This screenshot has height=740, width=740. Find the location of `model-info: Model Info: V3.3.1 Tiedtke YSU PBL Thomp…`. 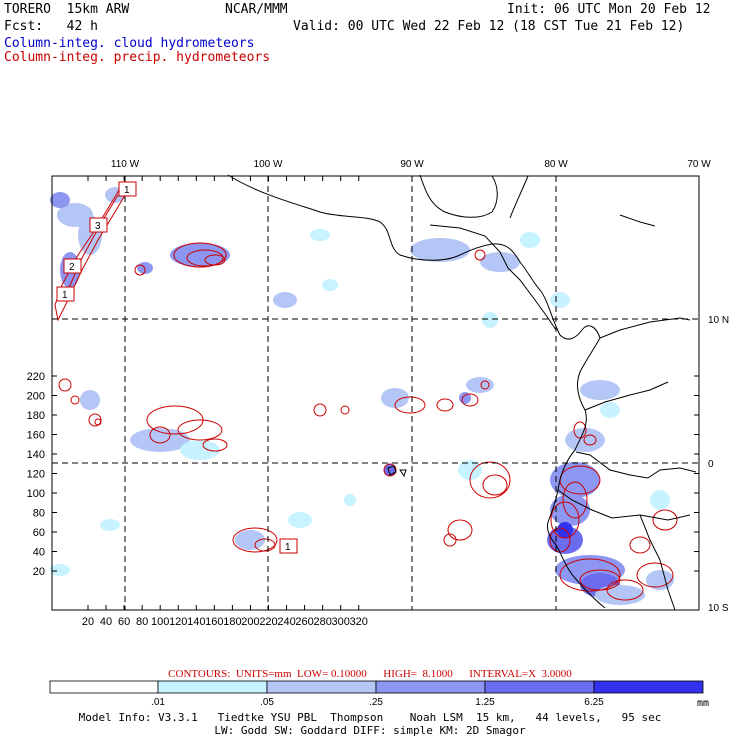

model-info: Model Info: V3.3.1 Tiedtke YSU PBL Thomp… is located at coordinates (370, 717).